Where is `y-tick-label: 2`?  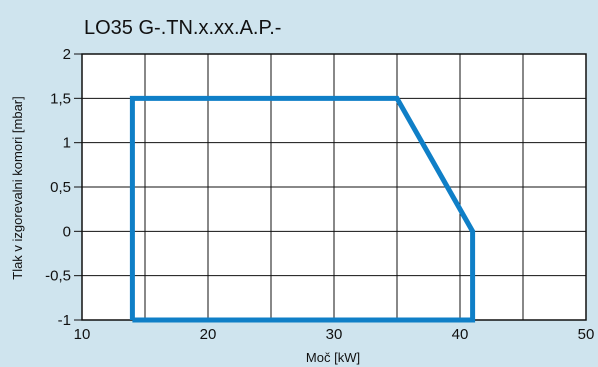 y-tick-label: 2 is located at coordinates (67, 54).